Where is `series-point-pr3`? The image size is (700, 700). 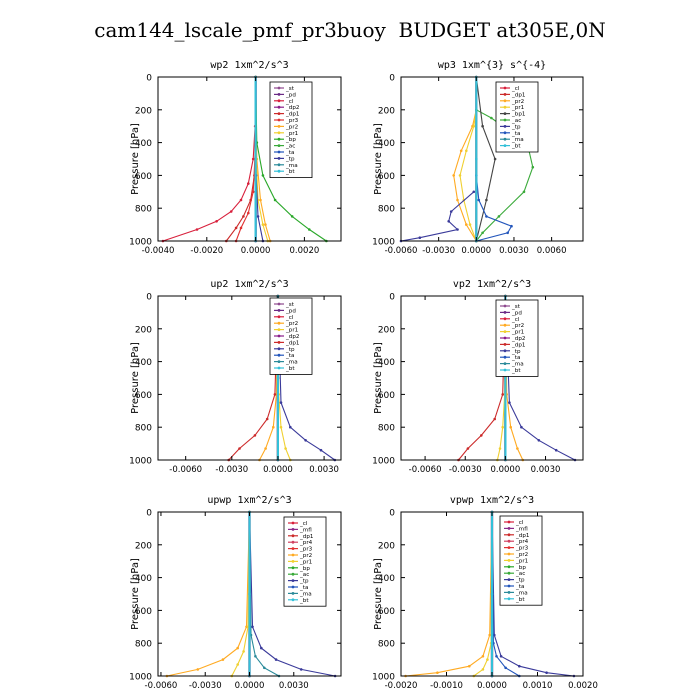
series-point-pr3 is located at coordinates (253, 192).